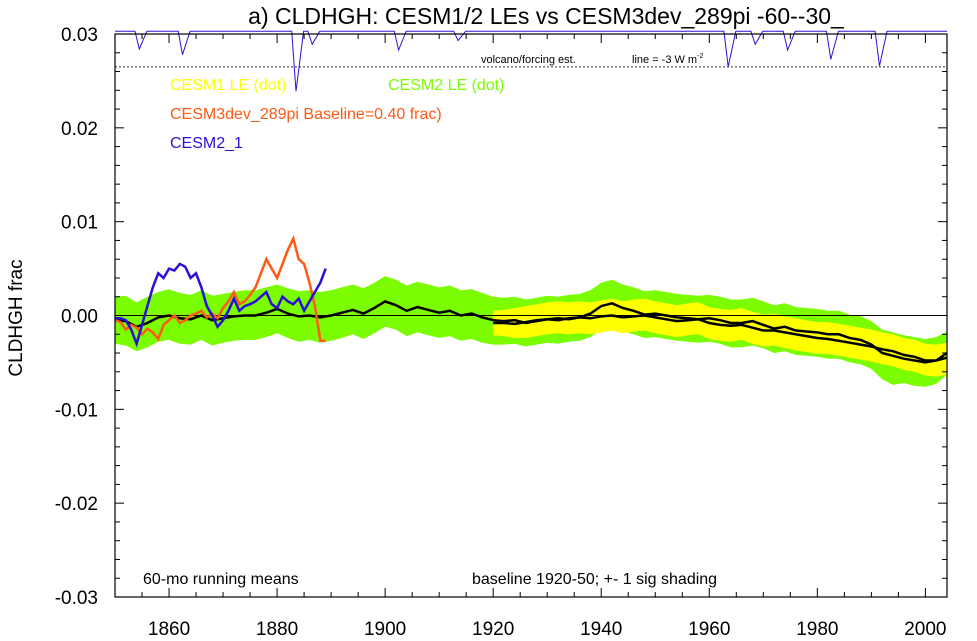 This screenshot has height=641, width=977. I want to click on y-tick-label: -0.03, so click(76, 598).